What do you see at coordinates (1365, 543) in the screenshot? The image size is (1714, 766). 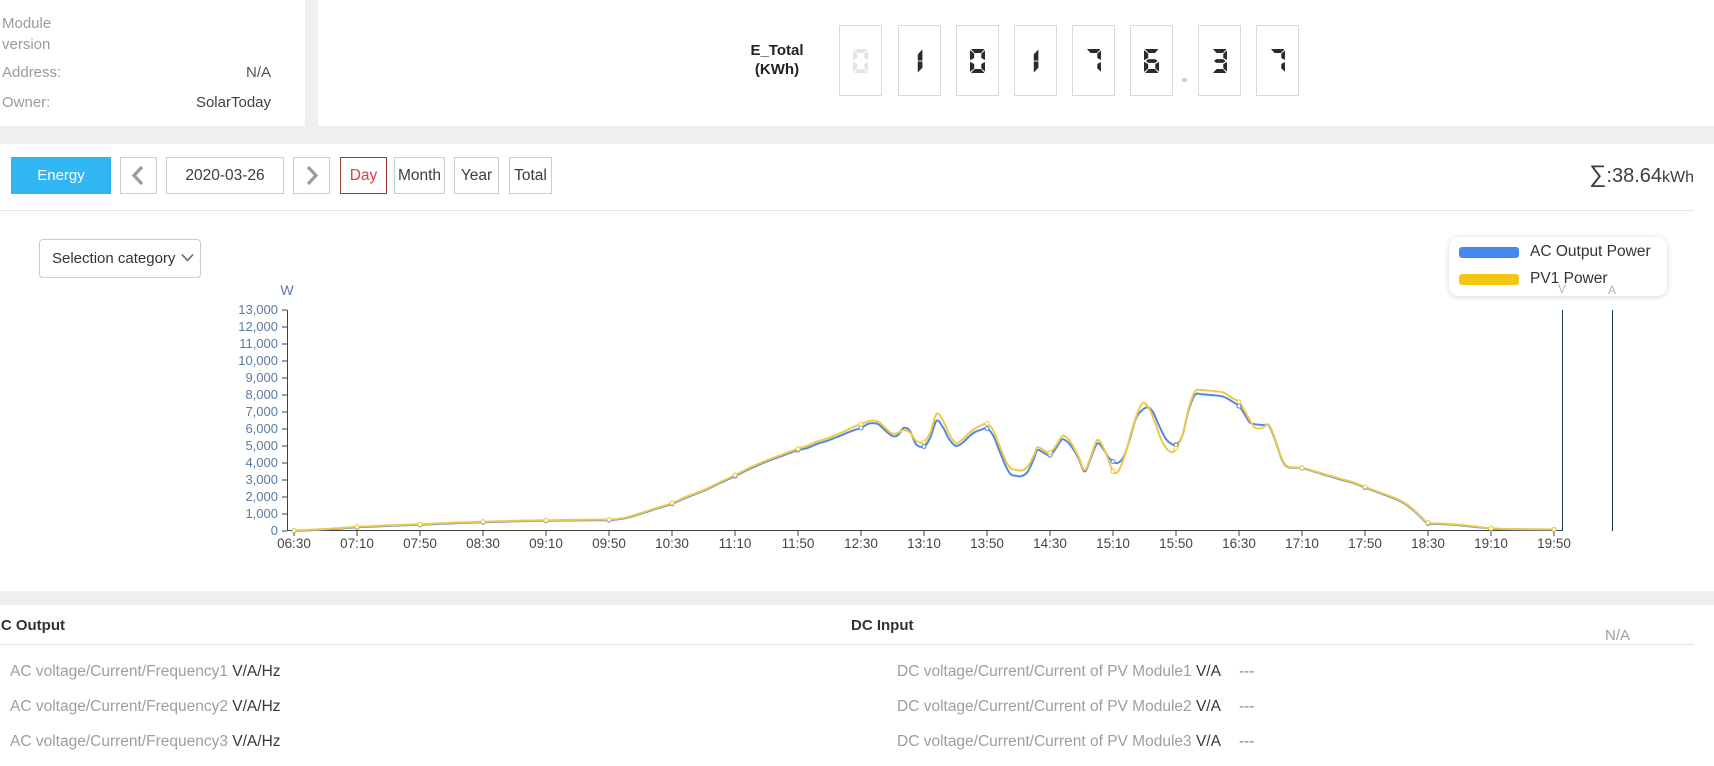 I see `svg-text: 17:50` at bounding box center [1365, 543].